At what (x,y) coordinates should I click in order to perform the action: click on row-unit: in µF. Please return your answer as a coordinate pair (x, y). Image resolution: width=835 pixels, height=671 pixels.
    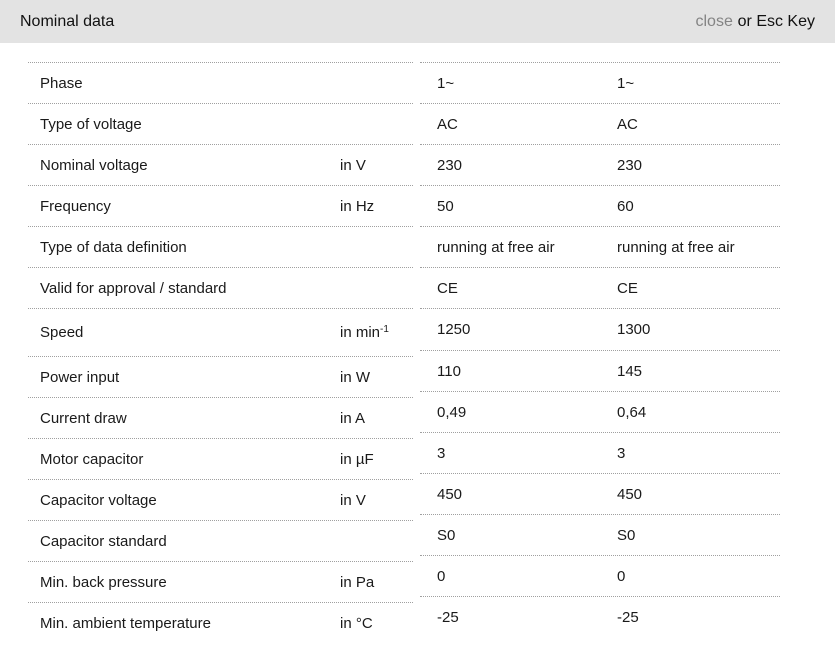
    Looking at the image, I should click on (357, 459).